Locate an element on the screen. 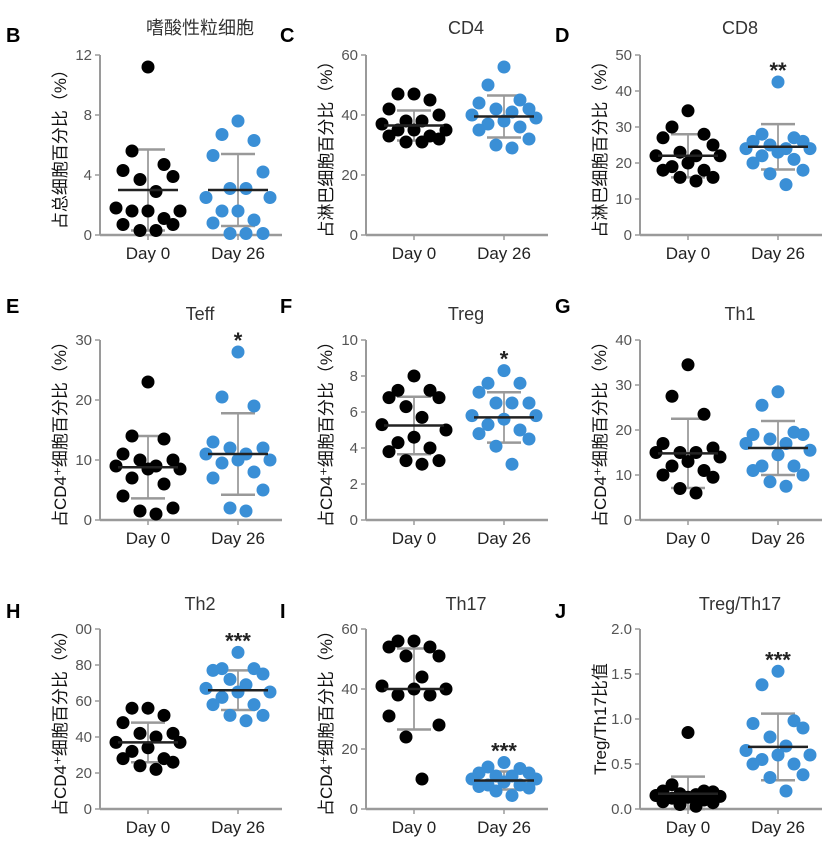 Image resolution: width=824 pixels, height=842 pixels. y-tick-label: 00 is located at coordinates (83, 629).